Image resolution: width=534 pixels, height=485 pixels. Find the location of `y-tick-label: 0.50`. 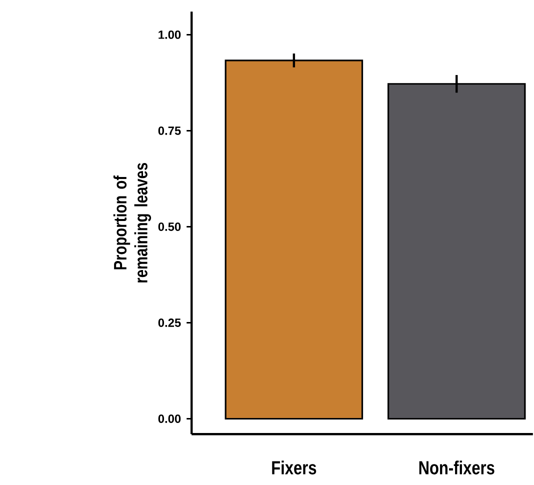

y-tick-label: 0.50 is located at coordinates (169, 226).